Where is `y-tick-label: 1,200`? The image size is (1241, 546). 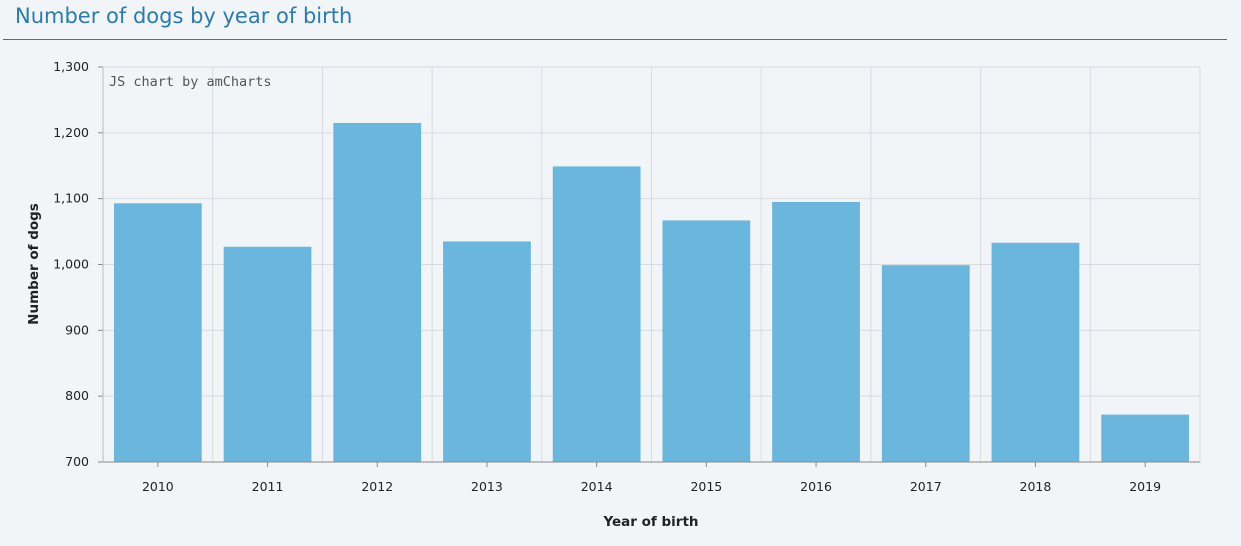 y-tick-label: 1,200 is located at coordinates (71, 132).